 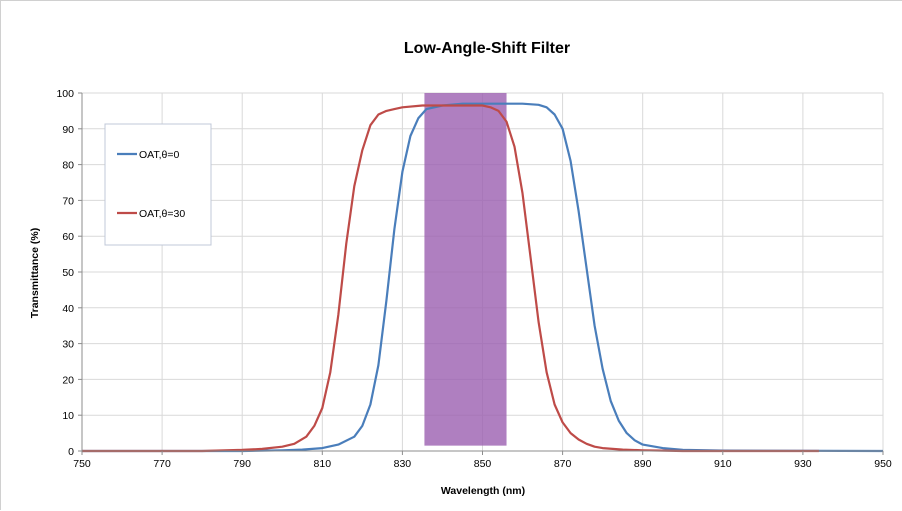 I want to click on x-tick-label-850: 850, so click(x=483, y=464).